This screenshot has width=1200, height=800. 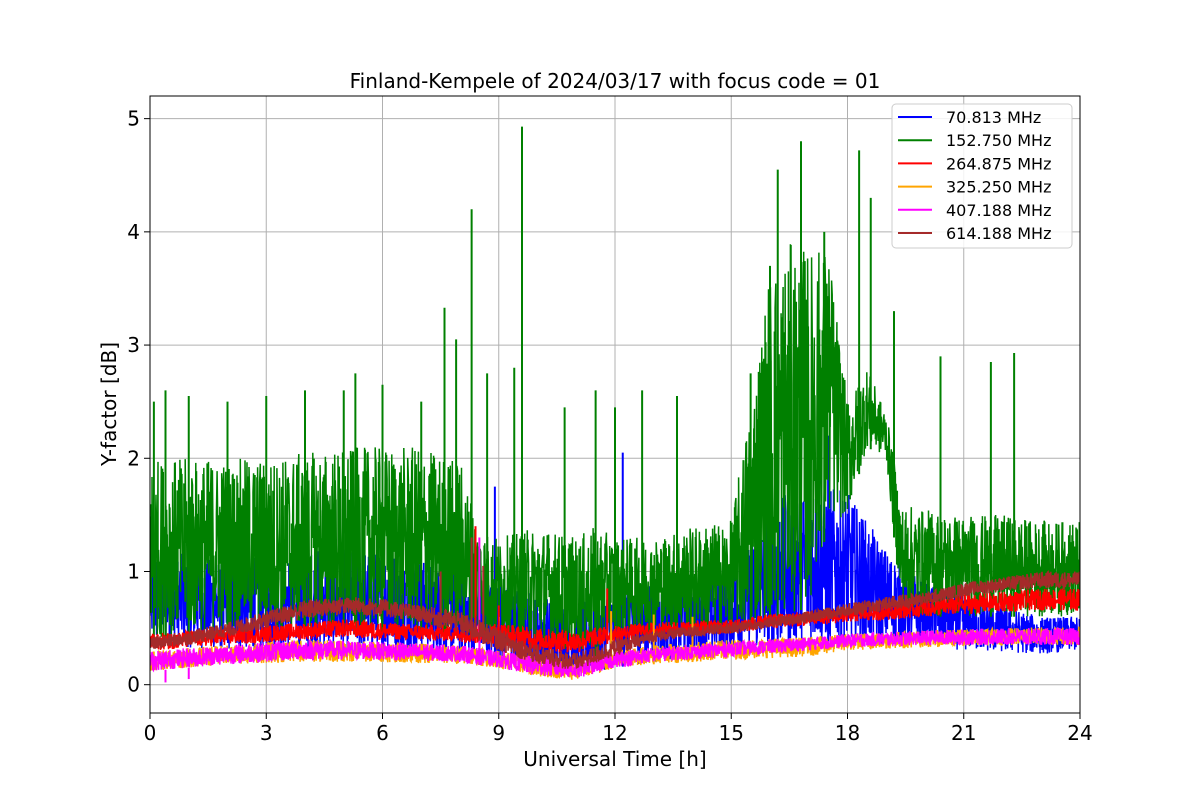 I want to click on x-tick-label: 15, so click(x=731, y=733).